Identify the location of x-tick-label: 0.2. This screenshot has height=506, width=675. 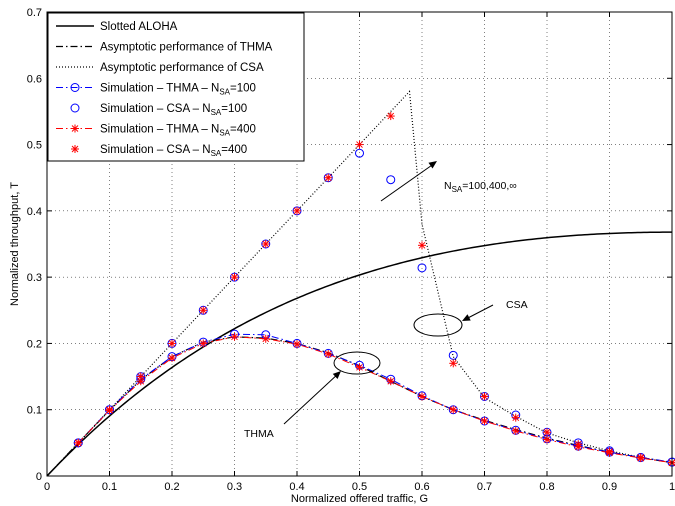
(171, 487).